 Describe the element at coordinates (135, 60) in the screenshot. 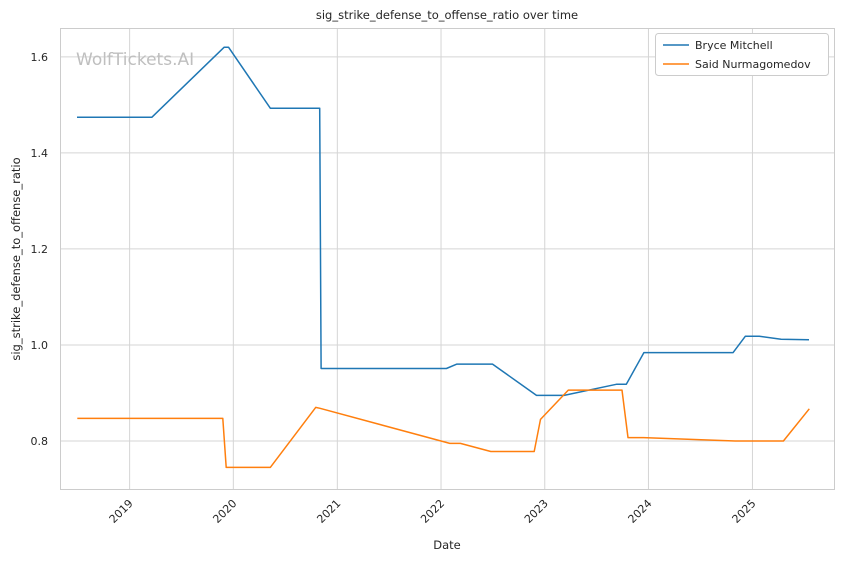

I see `watermark: WolfTickets.AI` at that location.